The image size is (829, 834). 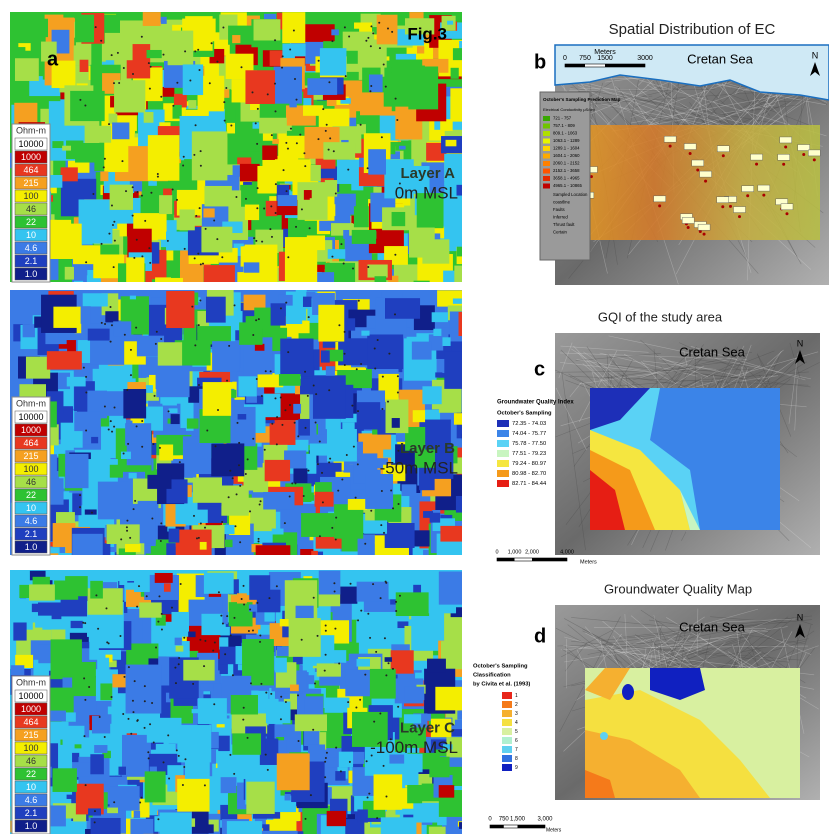 What do you see at coordinates (784, 164) in the screenshot?
I see `site-point` at bounding box center [784, 164].